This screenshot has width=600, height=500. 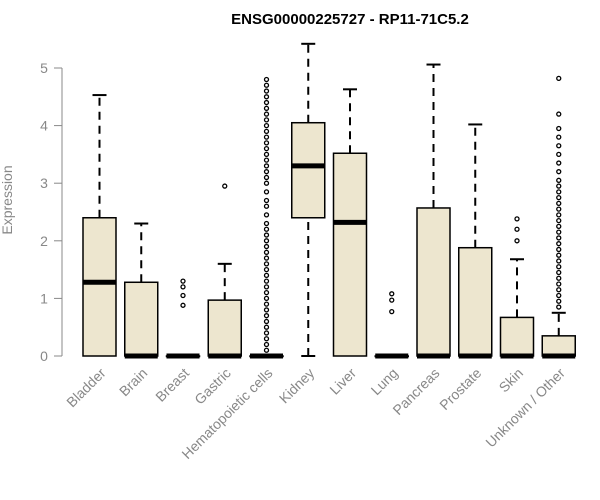 I want to click on y-axis-label: Expression, so click(x=7, y=199).